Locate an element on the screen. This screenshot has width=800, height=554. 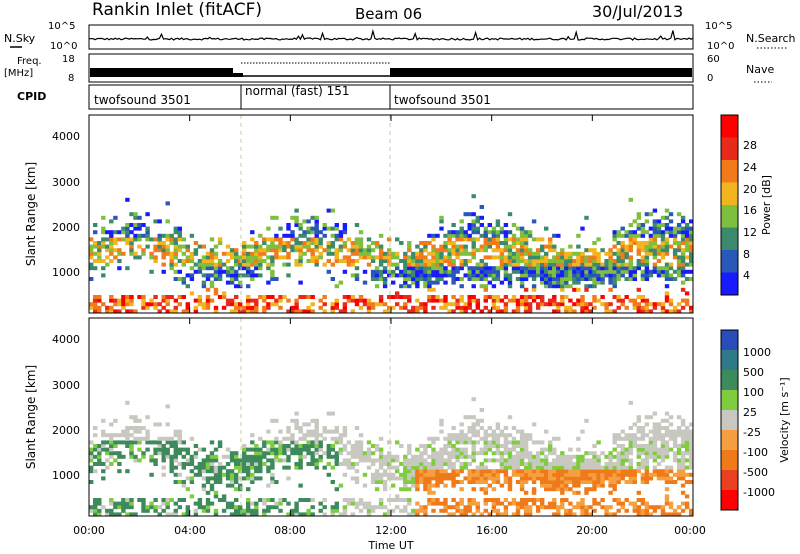
frequency-band-step is located at coordinates (238, 75).